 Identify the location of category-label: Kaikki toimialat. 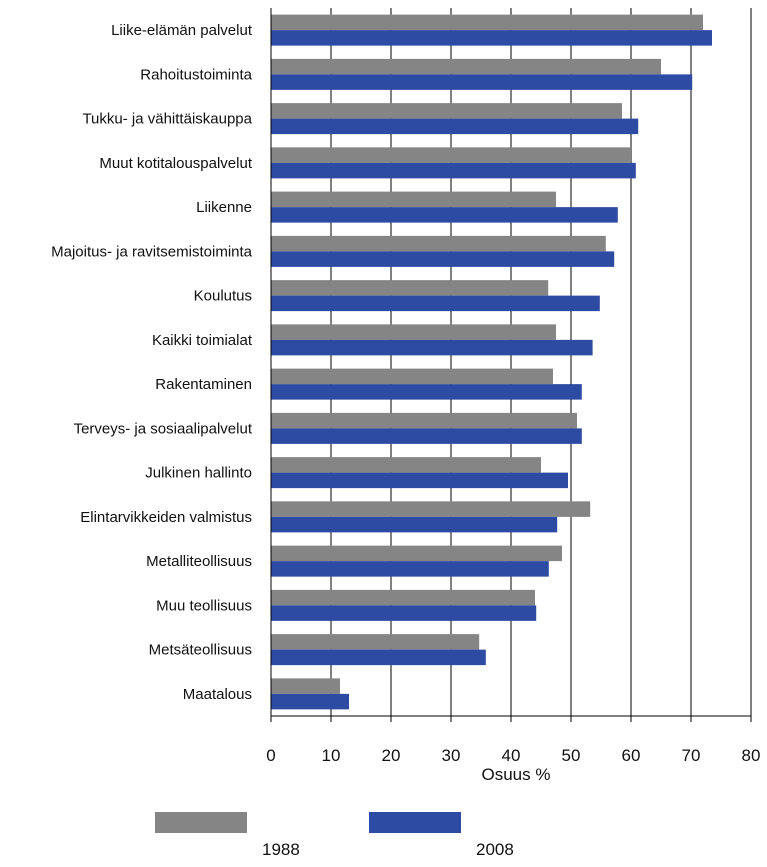
(202, 340).